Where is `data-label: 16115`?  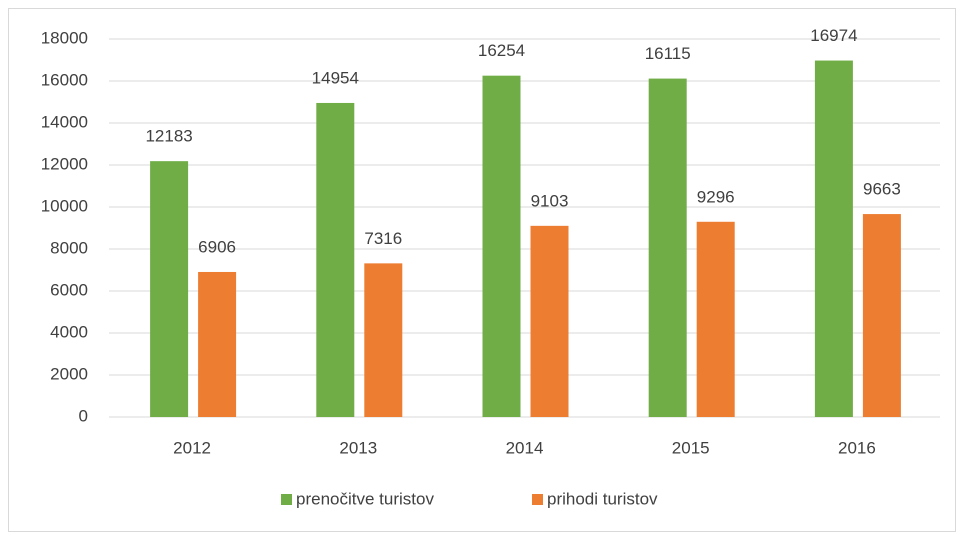 data-label: 16115 is located at coordinates (668, 53).